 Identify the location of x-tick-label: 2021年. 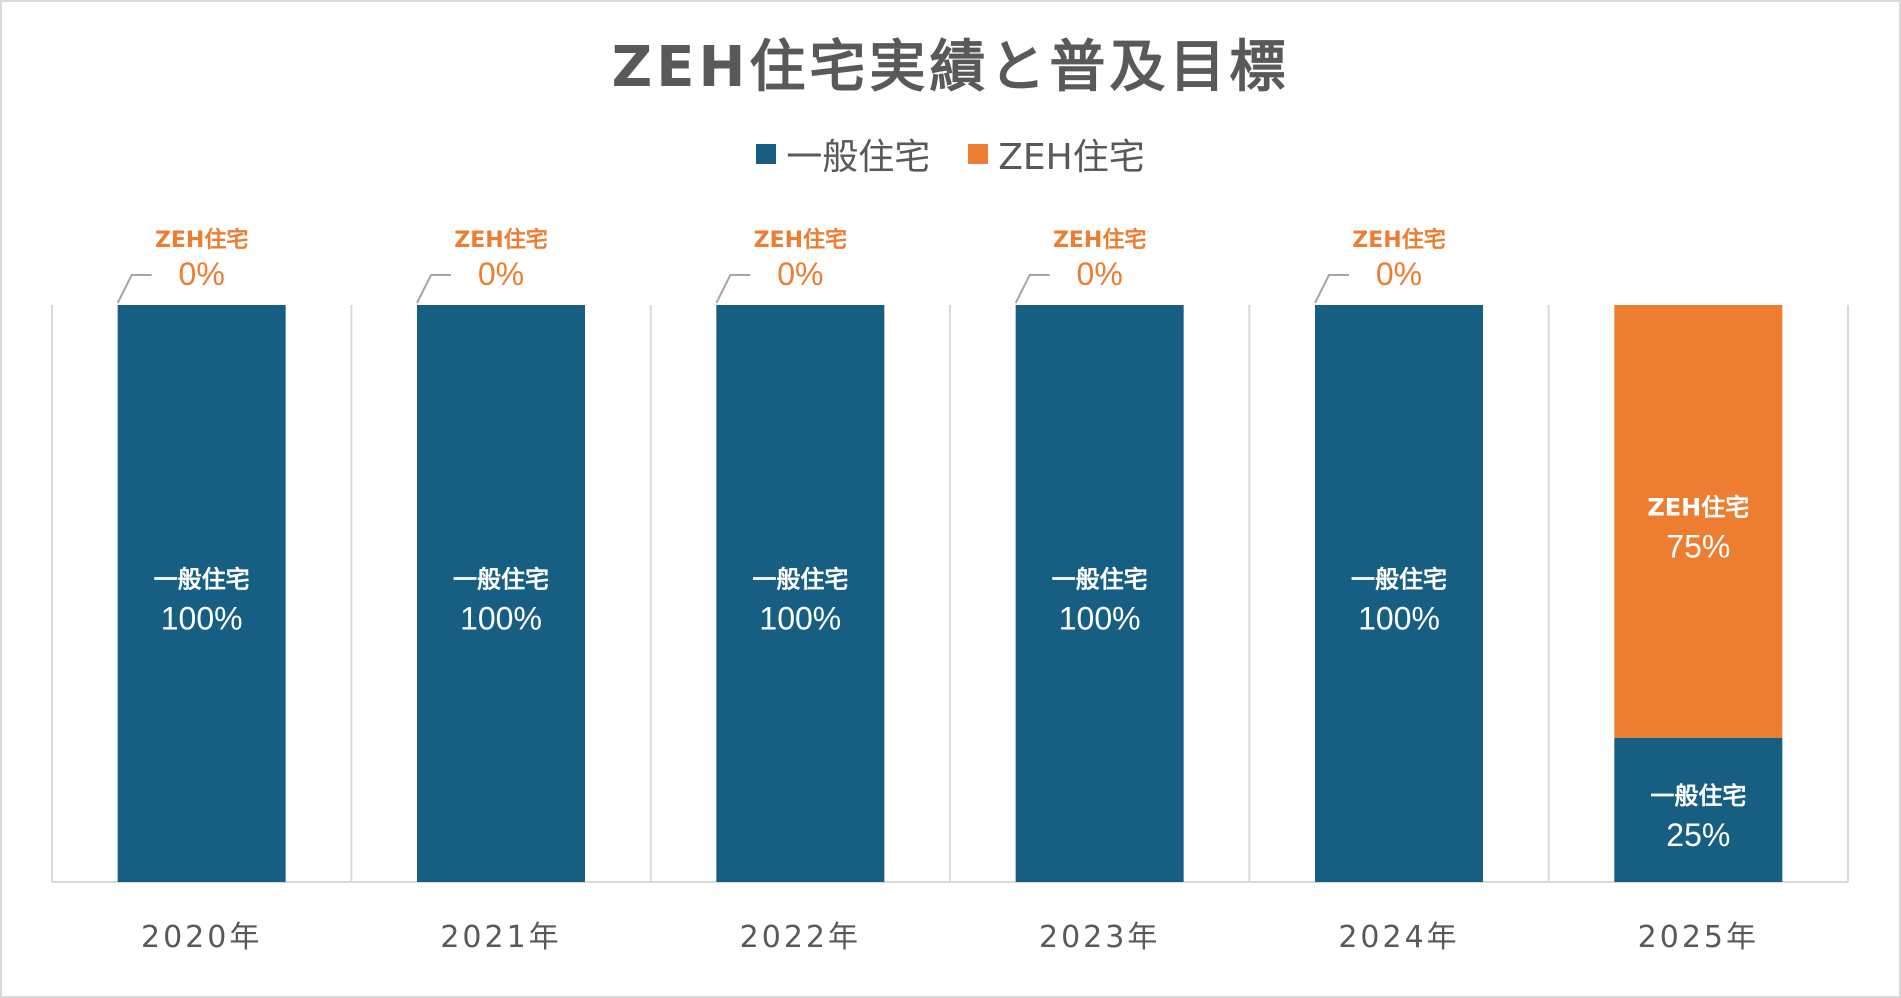
(500, 937).